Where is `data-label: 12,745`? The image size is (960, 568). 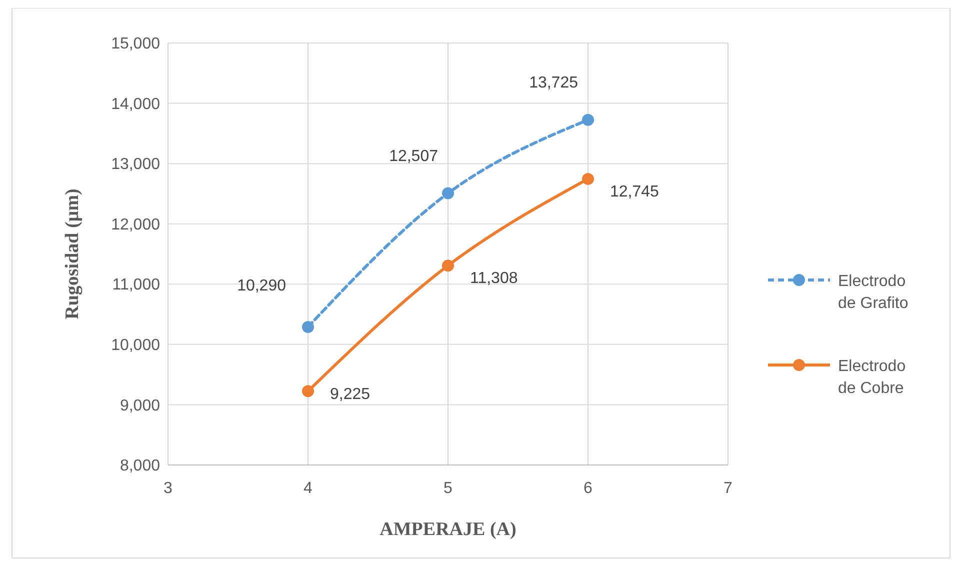 data-label: 12,745 is located at coordinates (635, 192).